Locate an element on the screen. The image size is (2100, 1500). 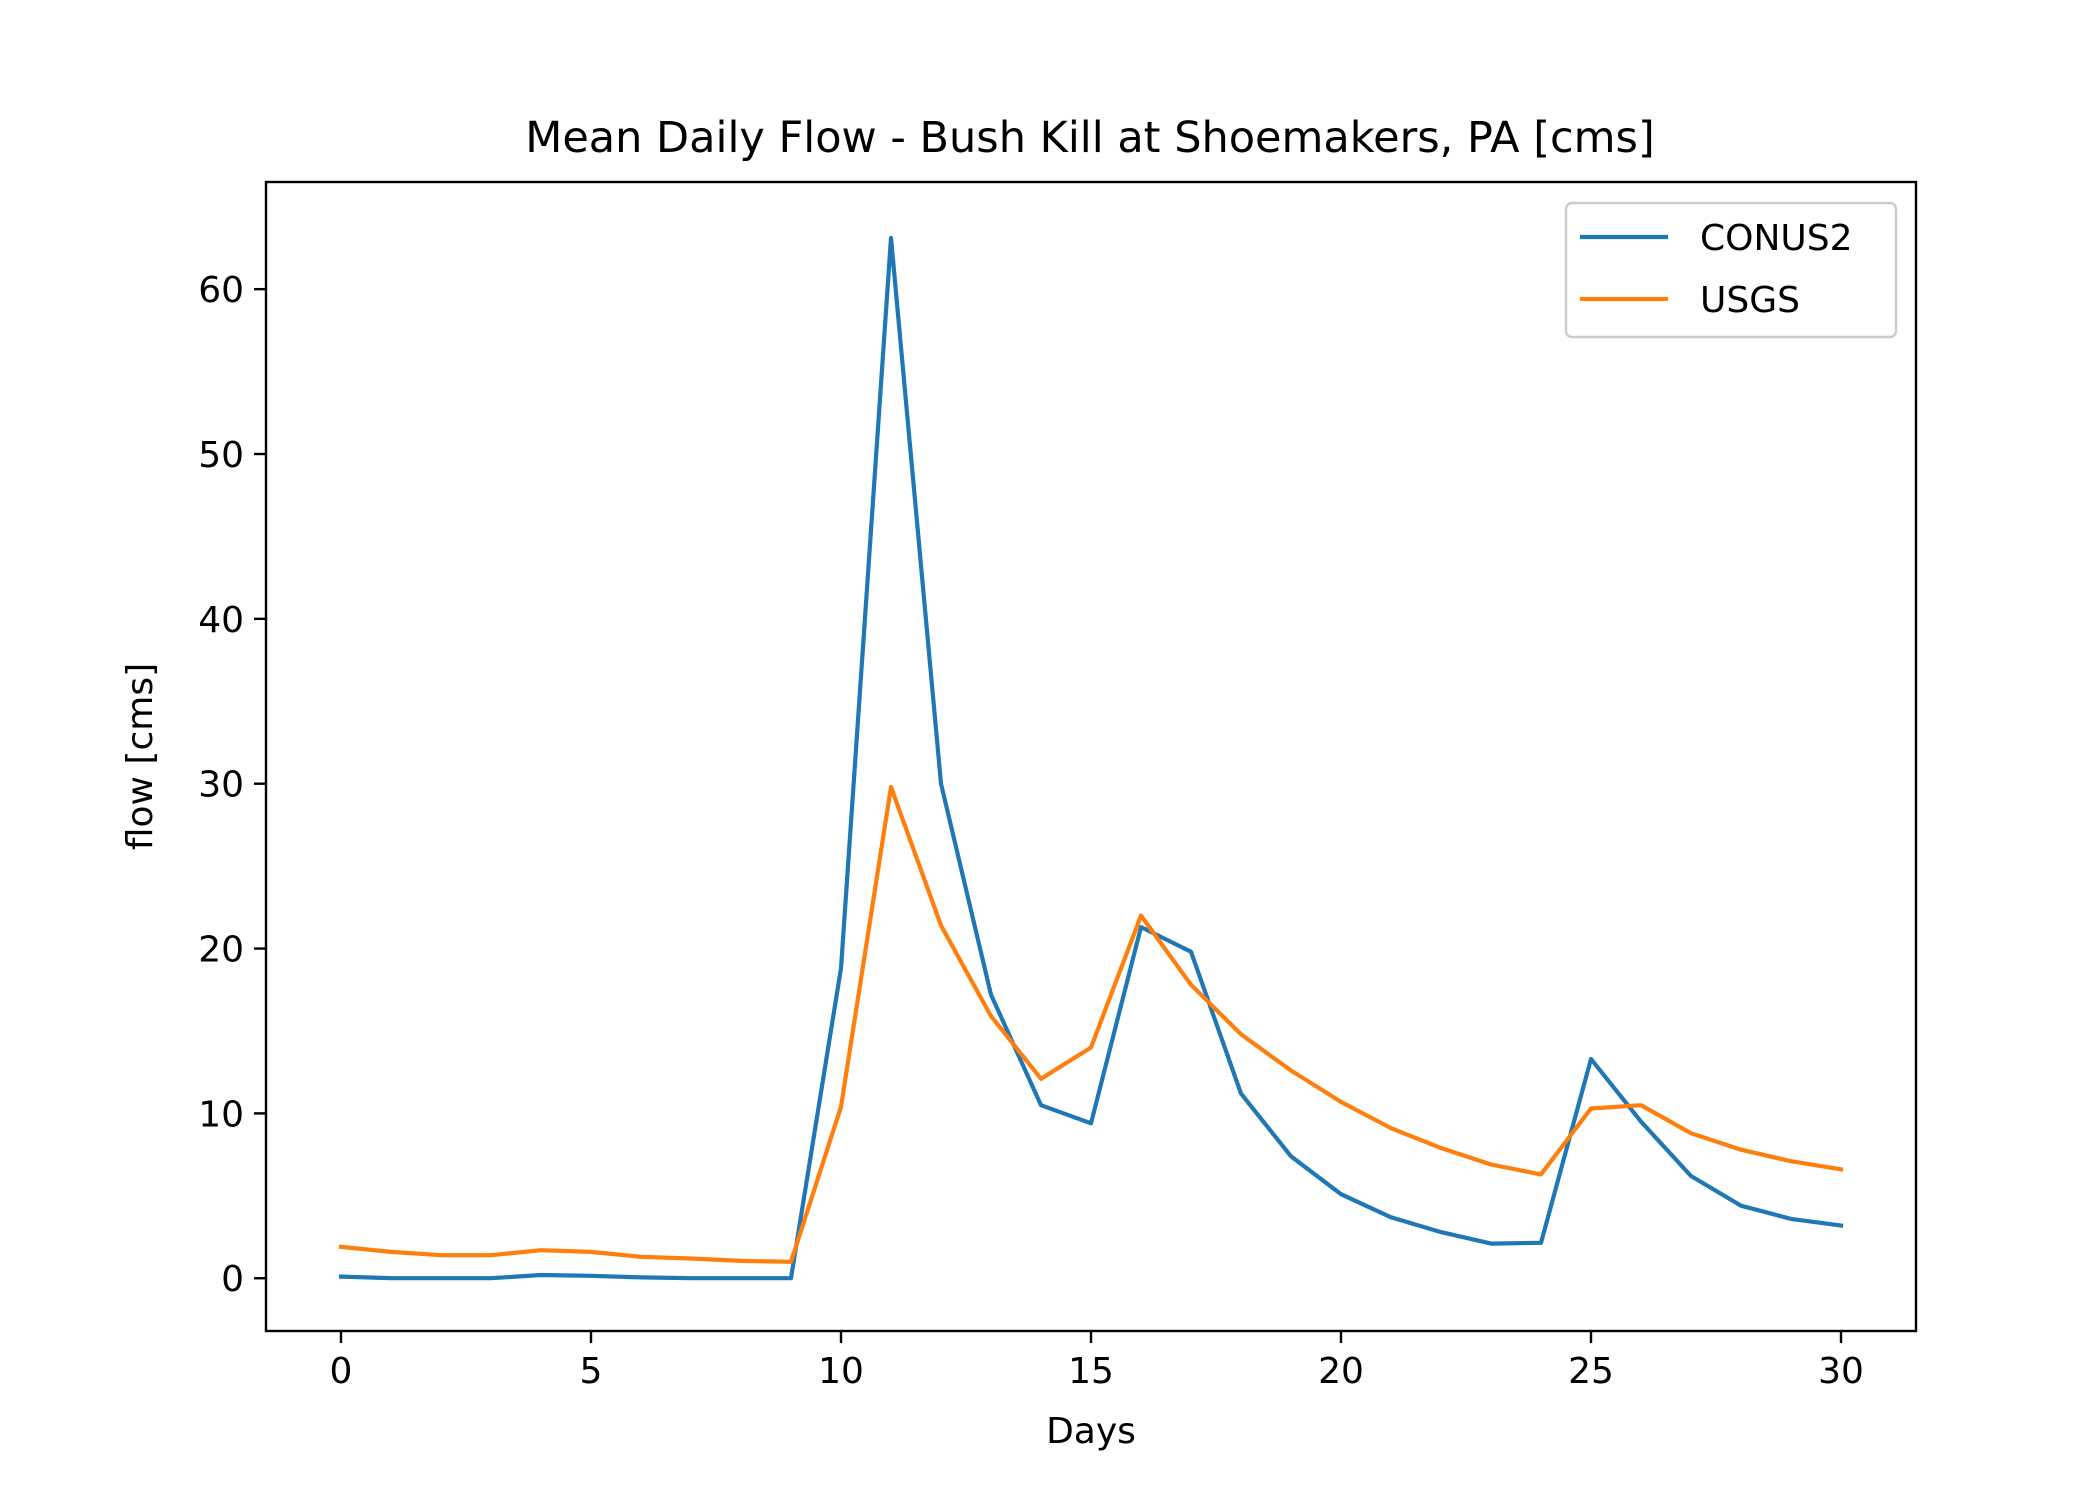
y-axis-label: flow [cms] is located at coordinates (140, 756).